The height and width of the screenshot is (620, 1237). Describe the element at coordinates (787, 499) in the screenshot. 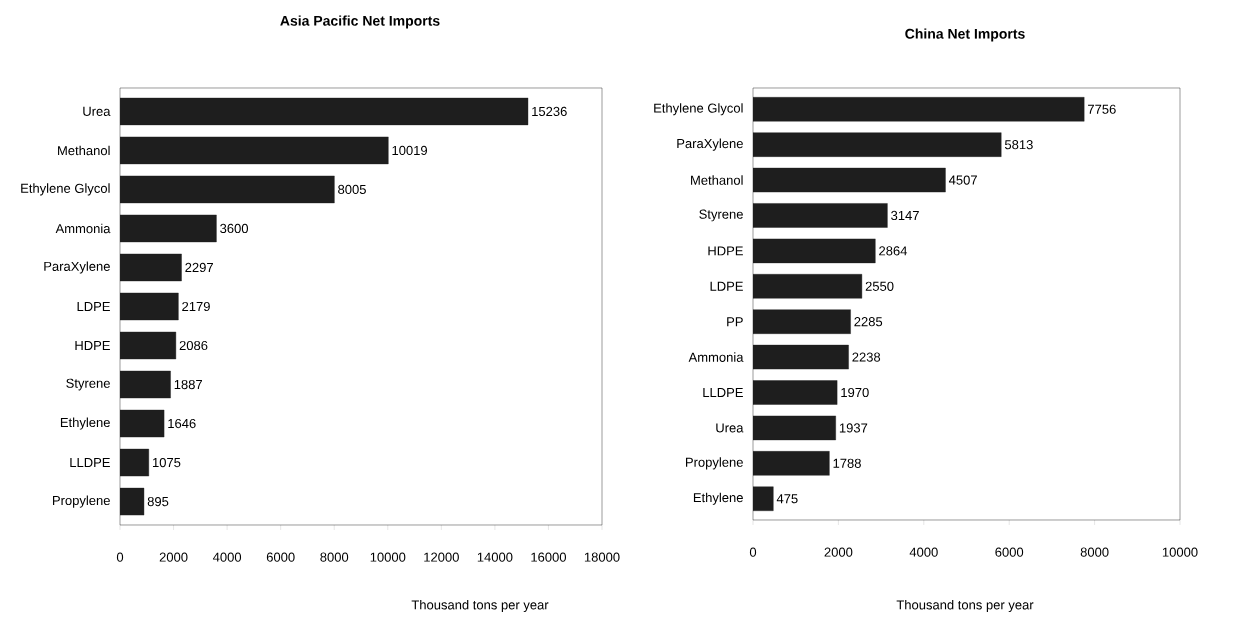

I see `data-label: 475` at that location.